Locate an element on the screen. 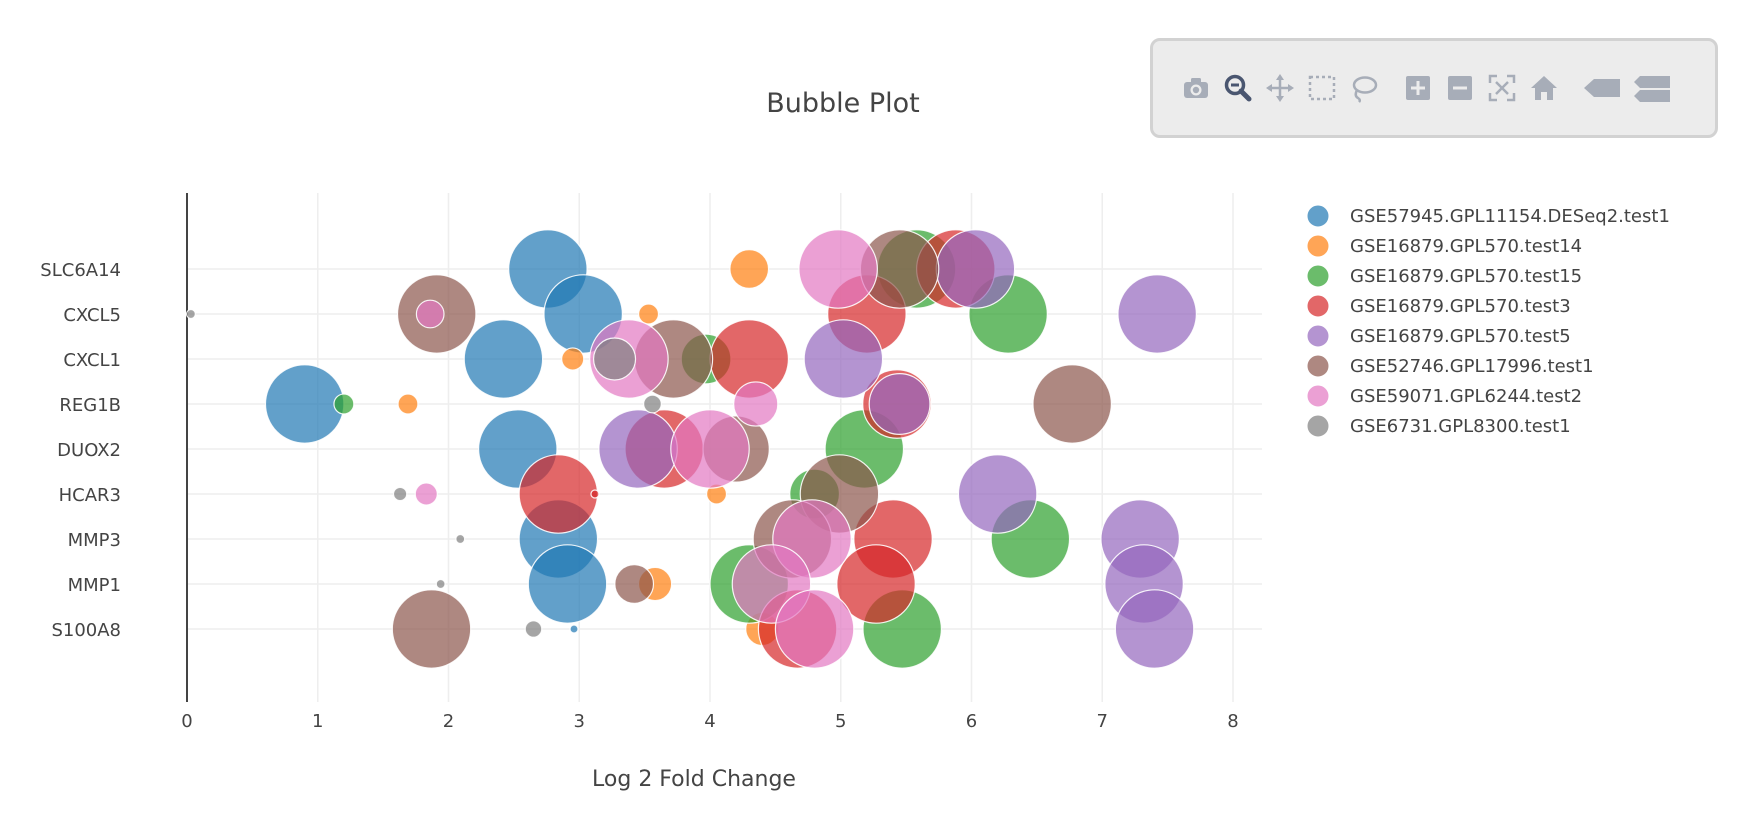  hover-compare-button is located at coordinates (1652, 88).